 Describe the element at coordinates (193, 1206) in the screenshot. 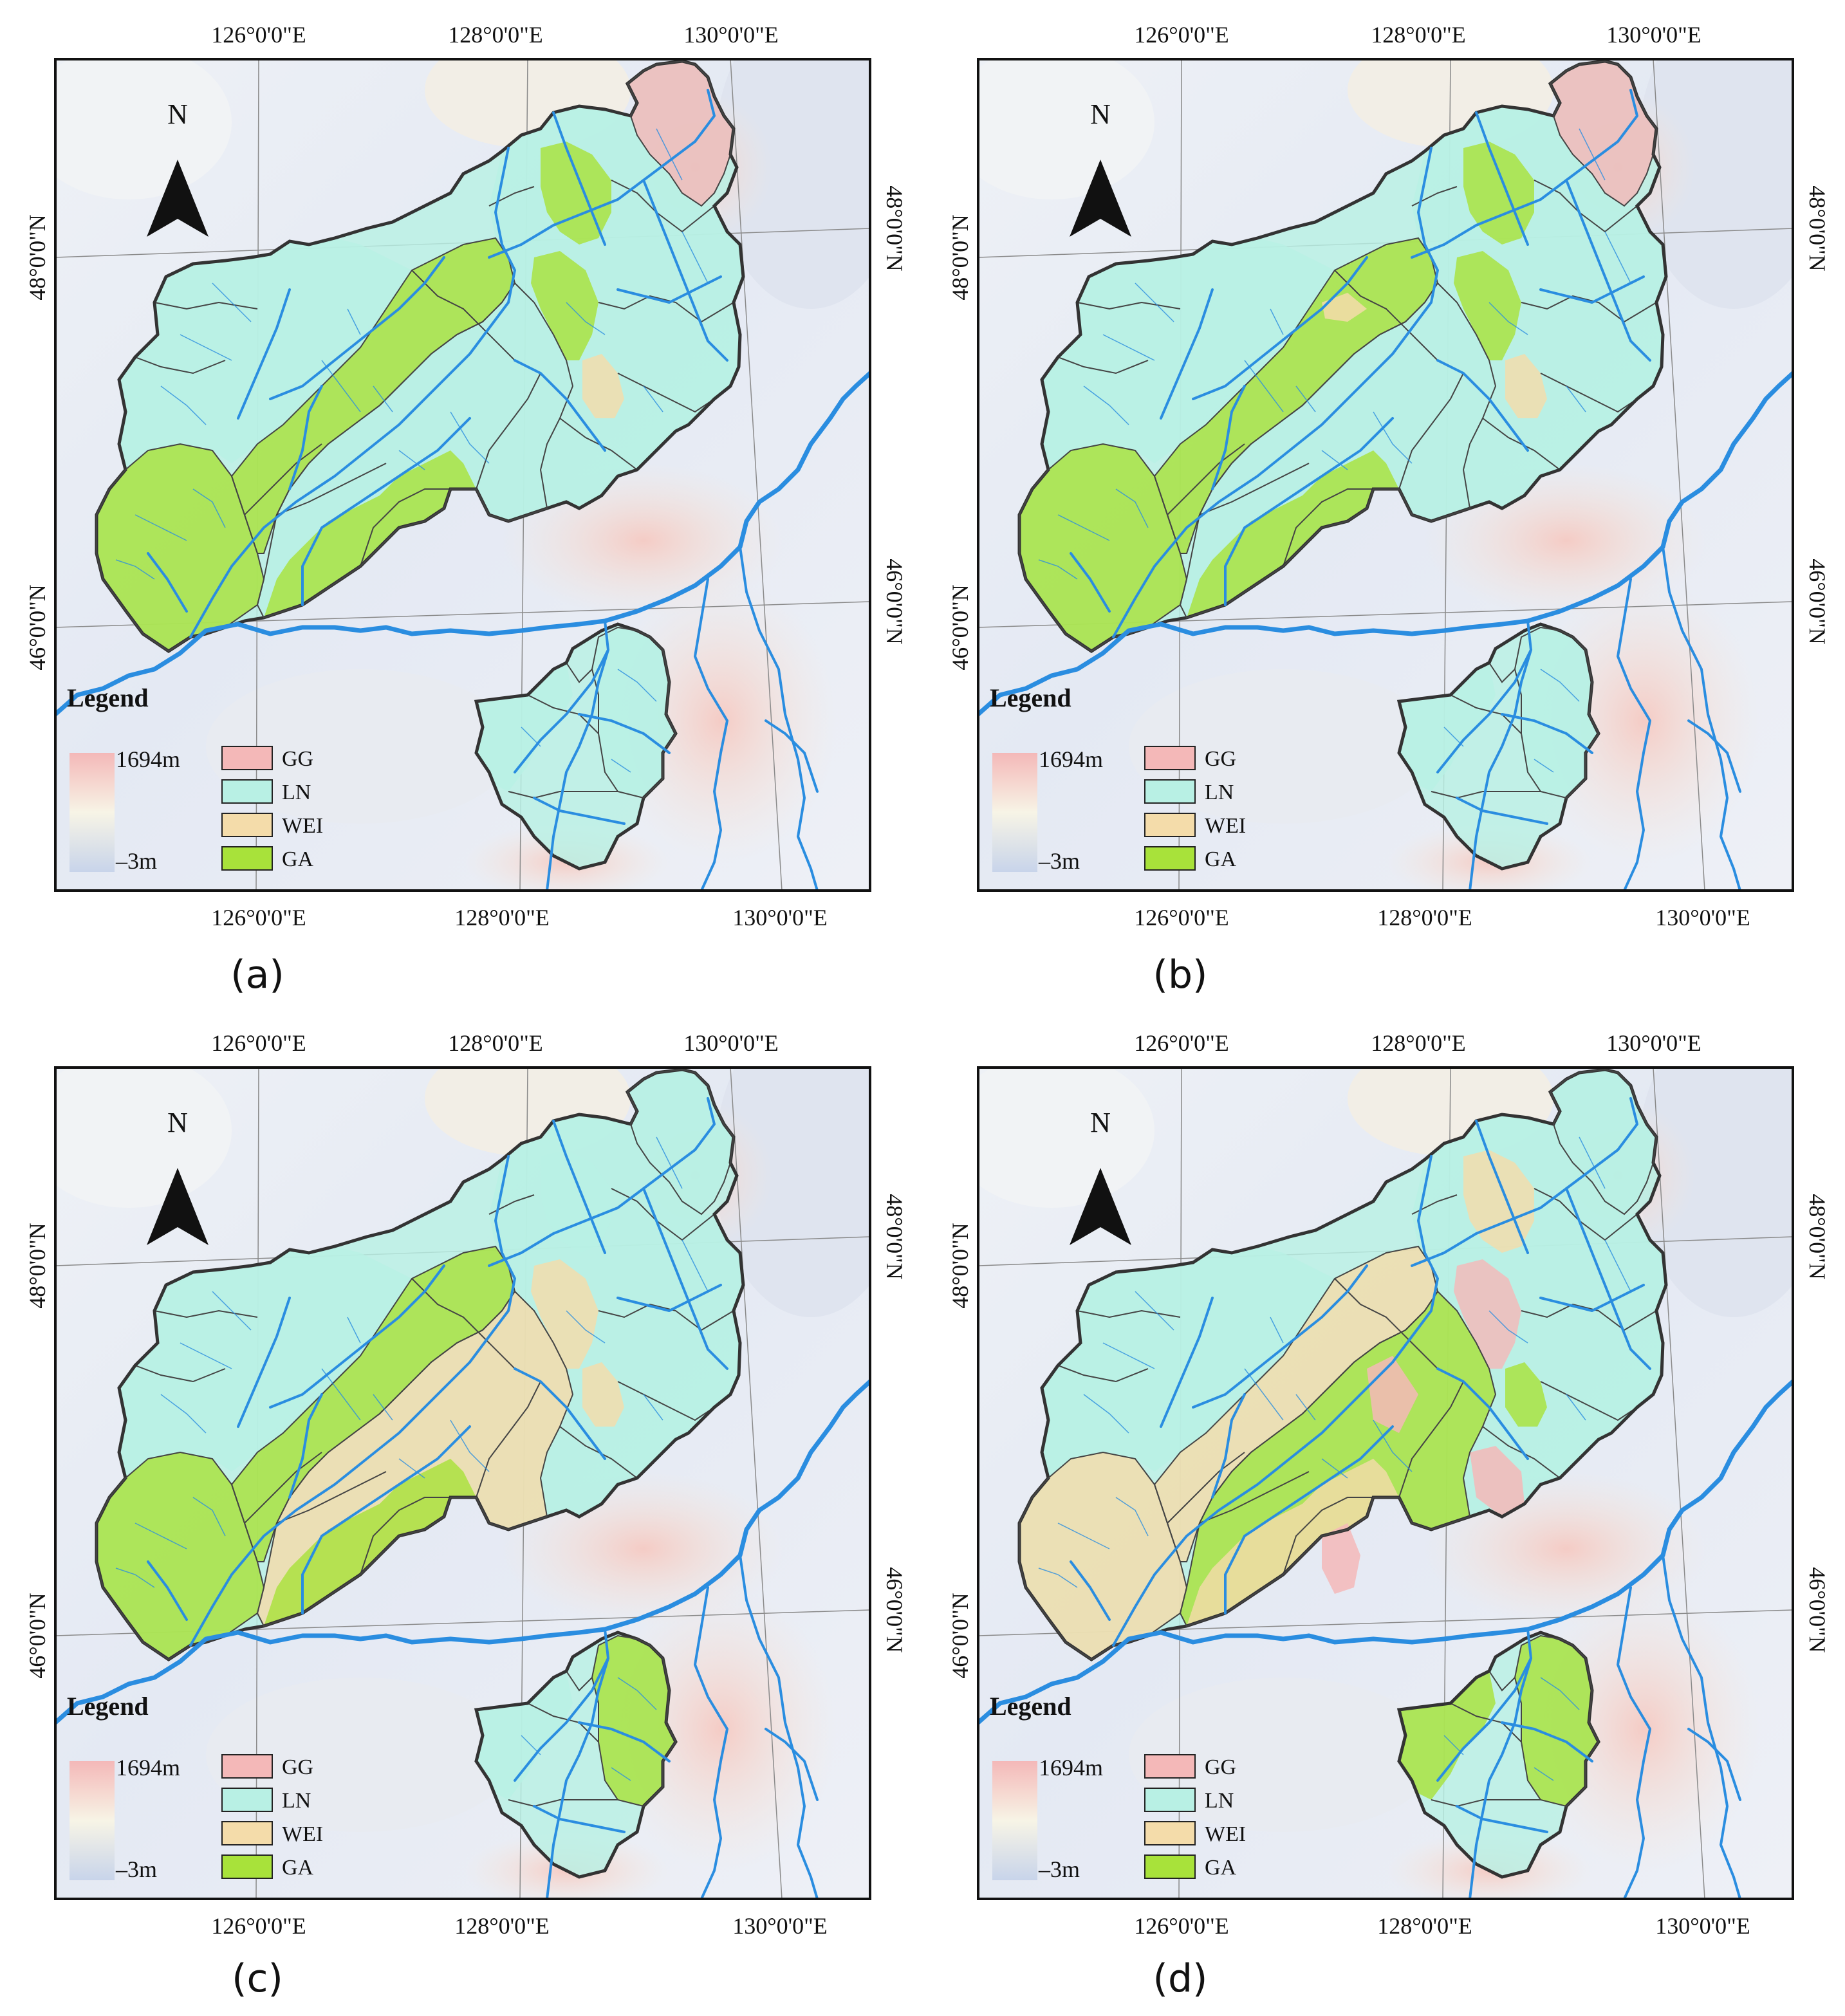

I see `north-arrow-right` at that location.